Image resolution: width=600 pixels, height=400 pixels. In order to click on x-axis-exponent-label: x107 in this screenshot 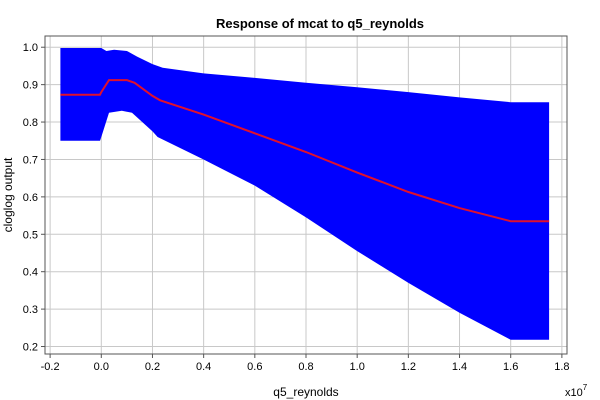, I will do `click(576, 391)`.